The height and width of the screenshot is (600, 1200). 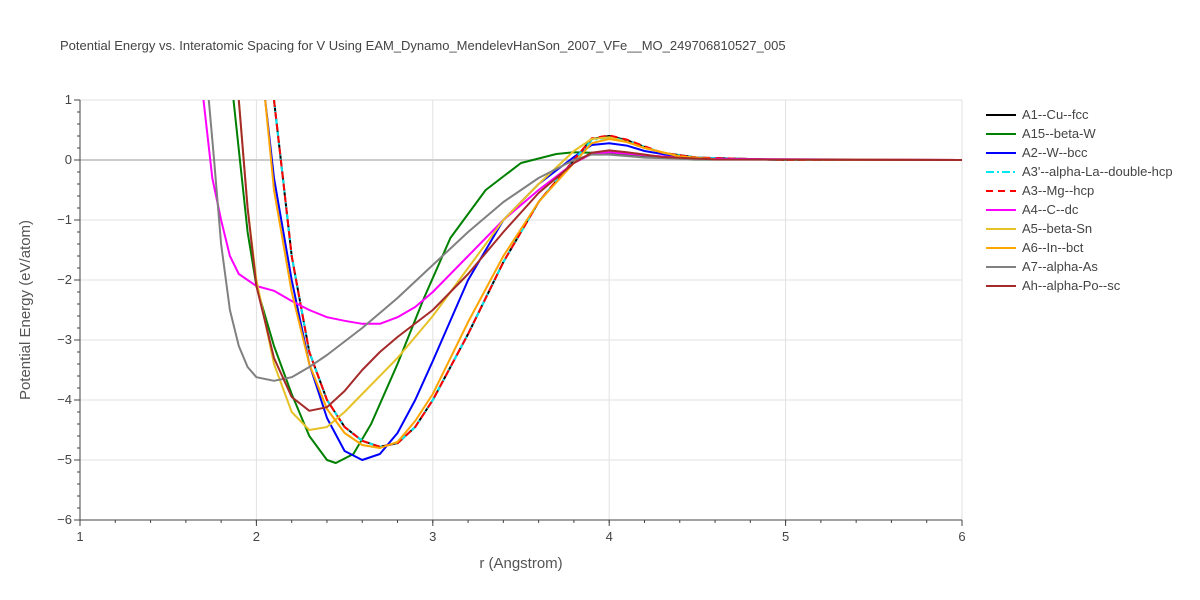 What do you see at coordinates (1071, 285) in the screenshot?
I see `legend-label: Ah--alpha-Po--sc` at bounding box center [1071, 285].